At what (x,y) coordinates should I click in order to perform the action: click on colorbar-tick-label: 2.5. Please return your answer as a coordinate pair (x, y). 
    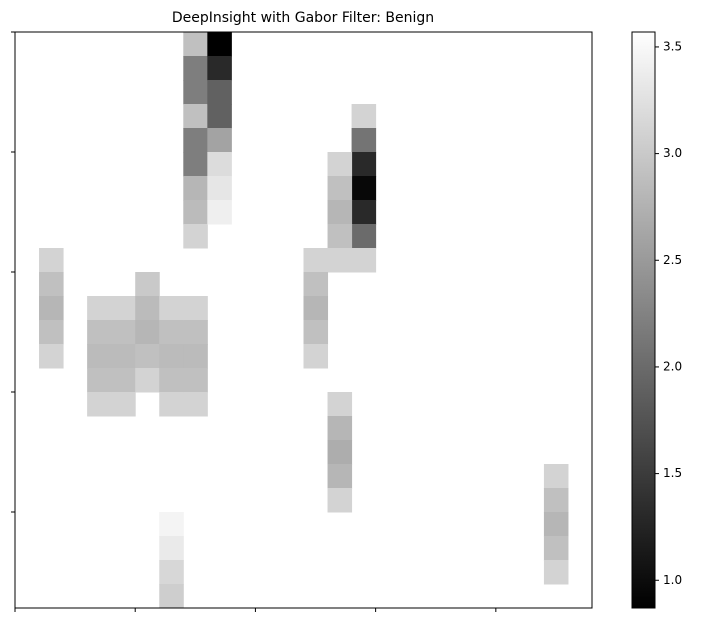
    Looking at the image, I should click on (672, 260).